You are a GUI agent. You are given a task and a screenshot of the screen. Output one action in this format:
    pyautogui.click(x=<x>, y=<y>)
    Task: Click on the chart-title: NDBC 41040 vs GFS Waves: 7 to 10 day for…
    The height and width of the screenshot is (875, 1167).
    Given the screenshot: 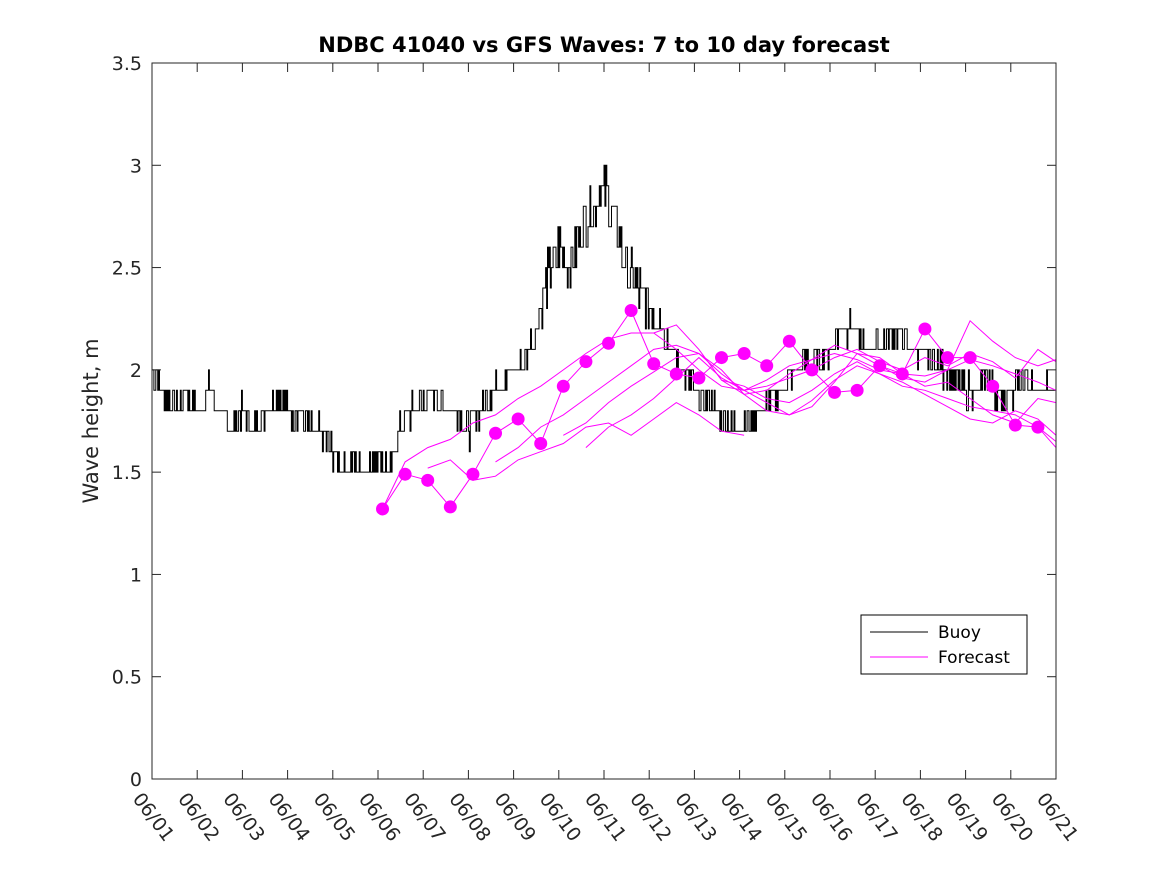 What is the action you would take?
    pyautogui.click(x=603, y=45)
    